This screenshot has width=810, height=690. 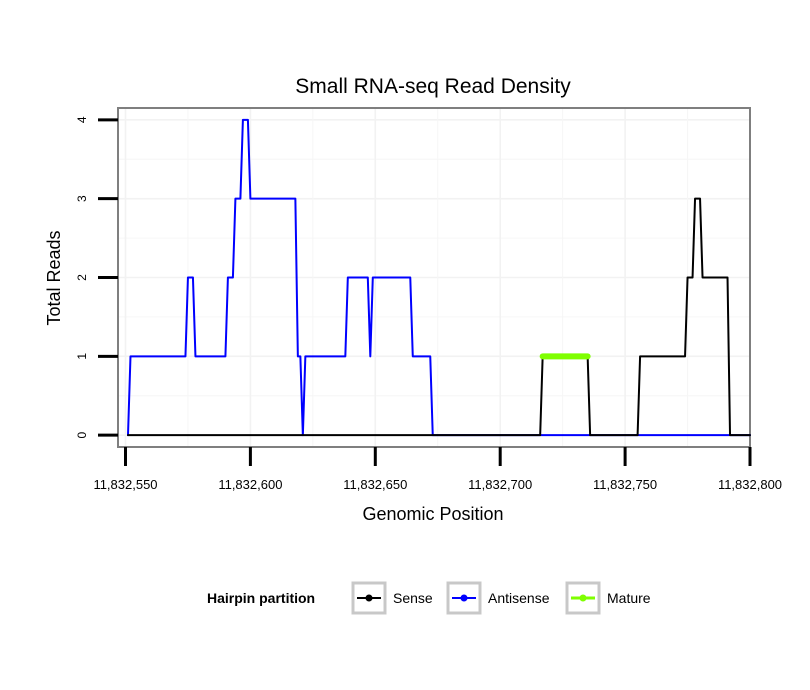 I want to click on legend-label-sense: Sense, so click(x=413, y=598).